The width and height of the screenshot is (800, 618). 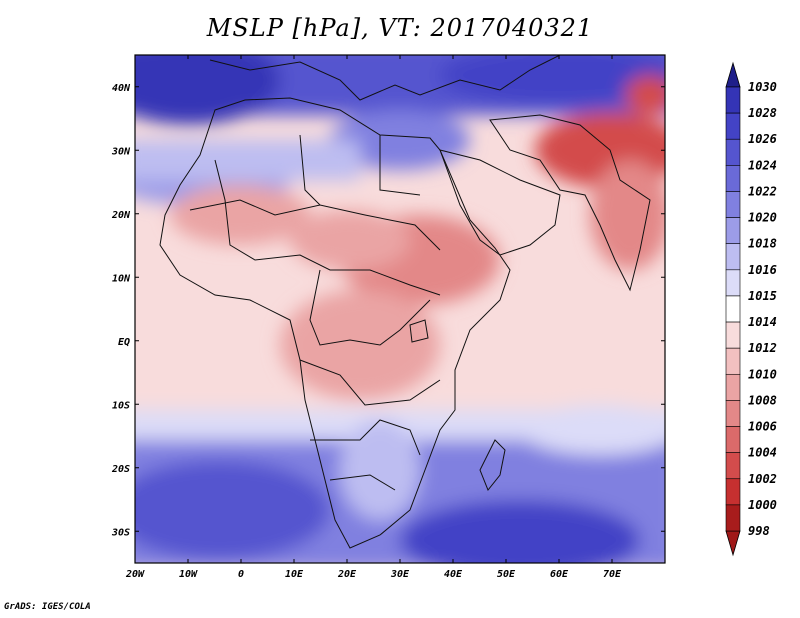 What do you see at coordinates (762, 505) in the screenshot?
I see `colorbar-label: 1000` at bounding box center [762, 505].